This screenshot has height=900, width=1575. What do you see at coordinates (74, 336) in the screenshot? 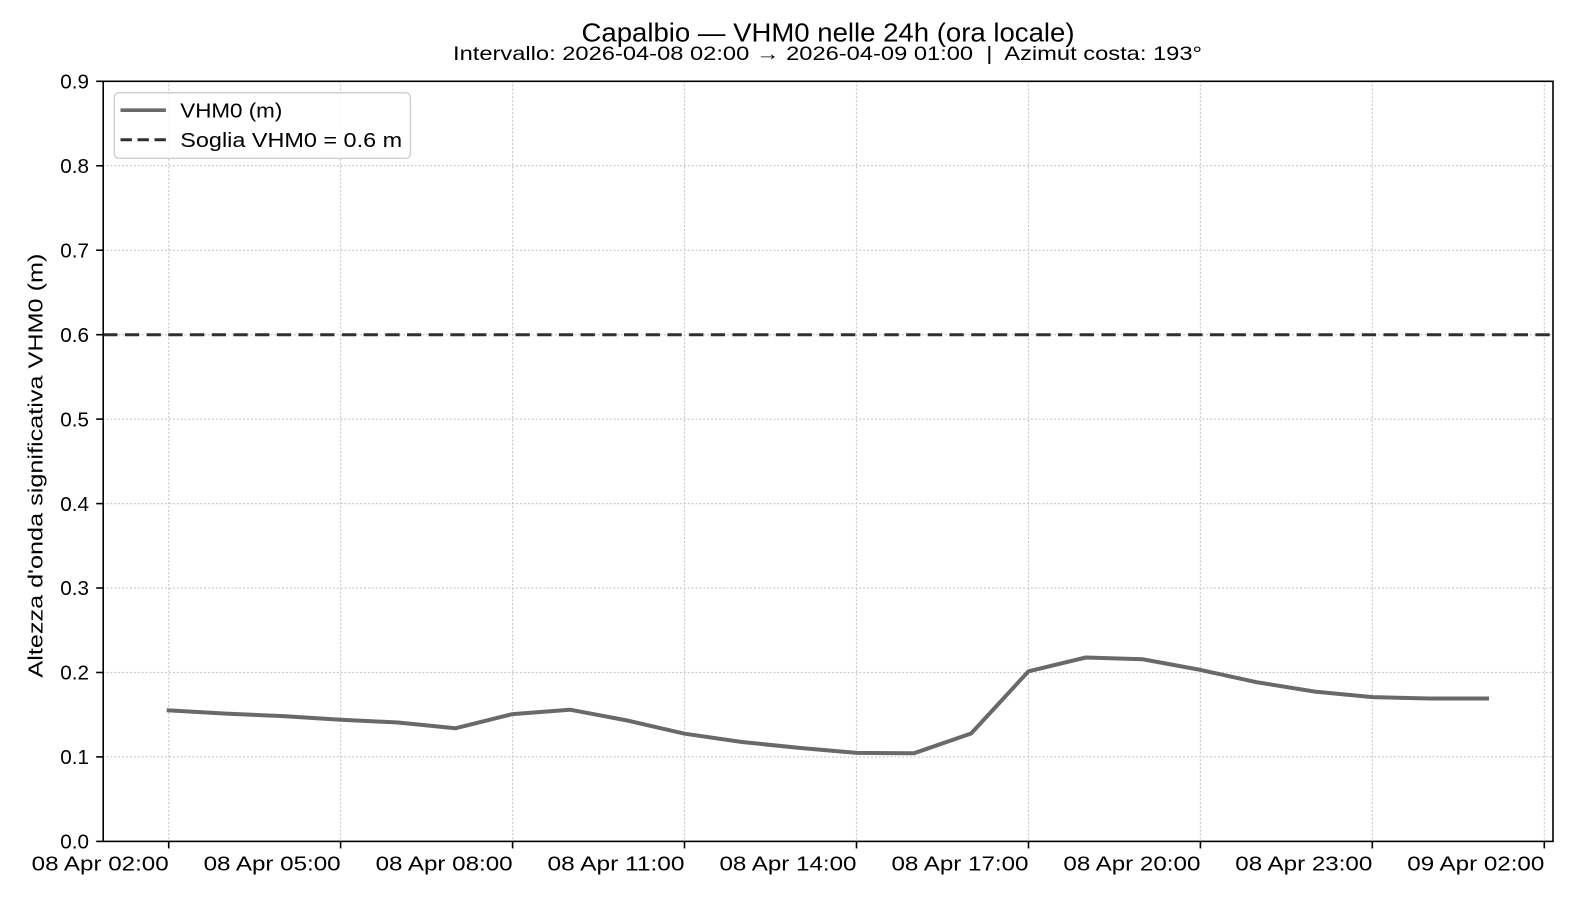
I see `svg-text: 0.6` at bounding box center [74, 336].